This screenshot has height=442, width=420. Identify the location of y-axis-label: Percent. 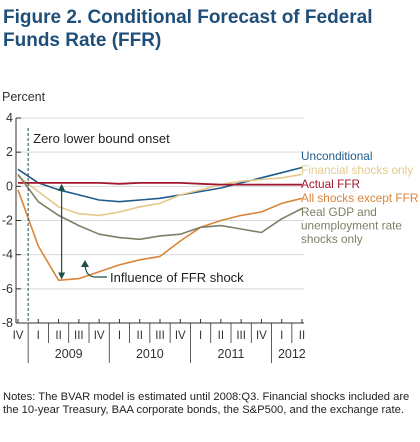
(24, 97).